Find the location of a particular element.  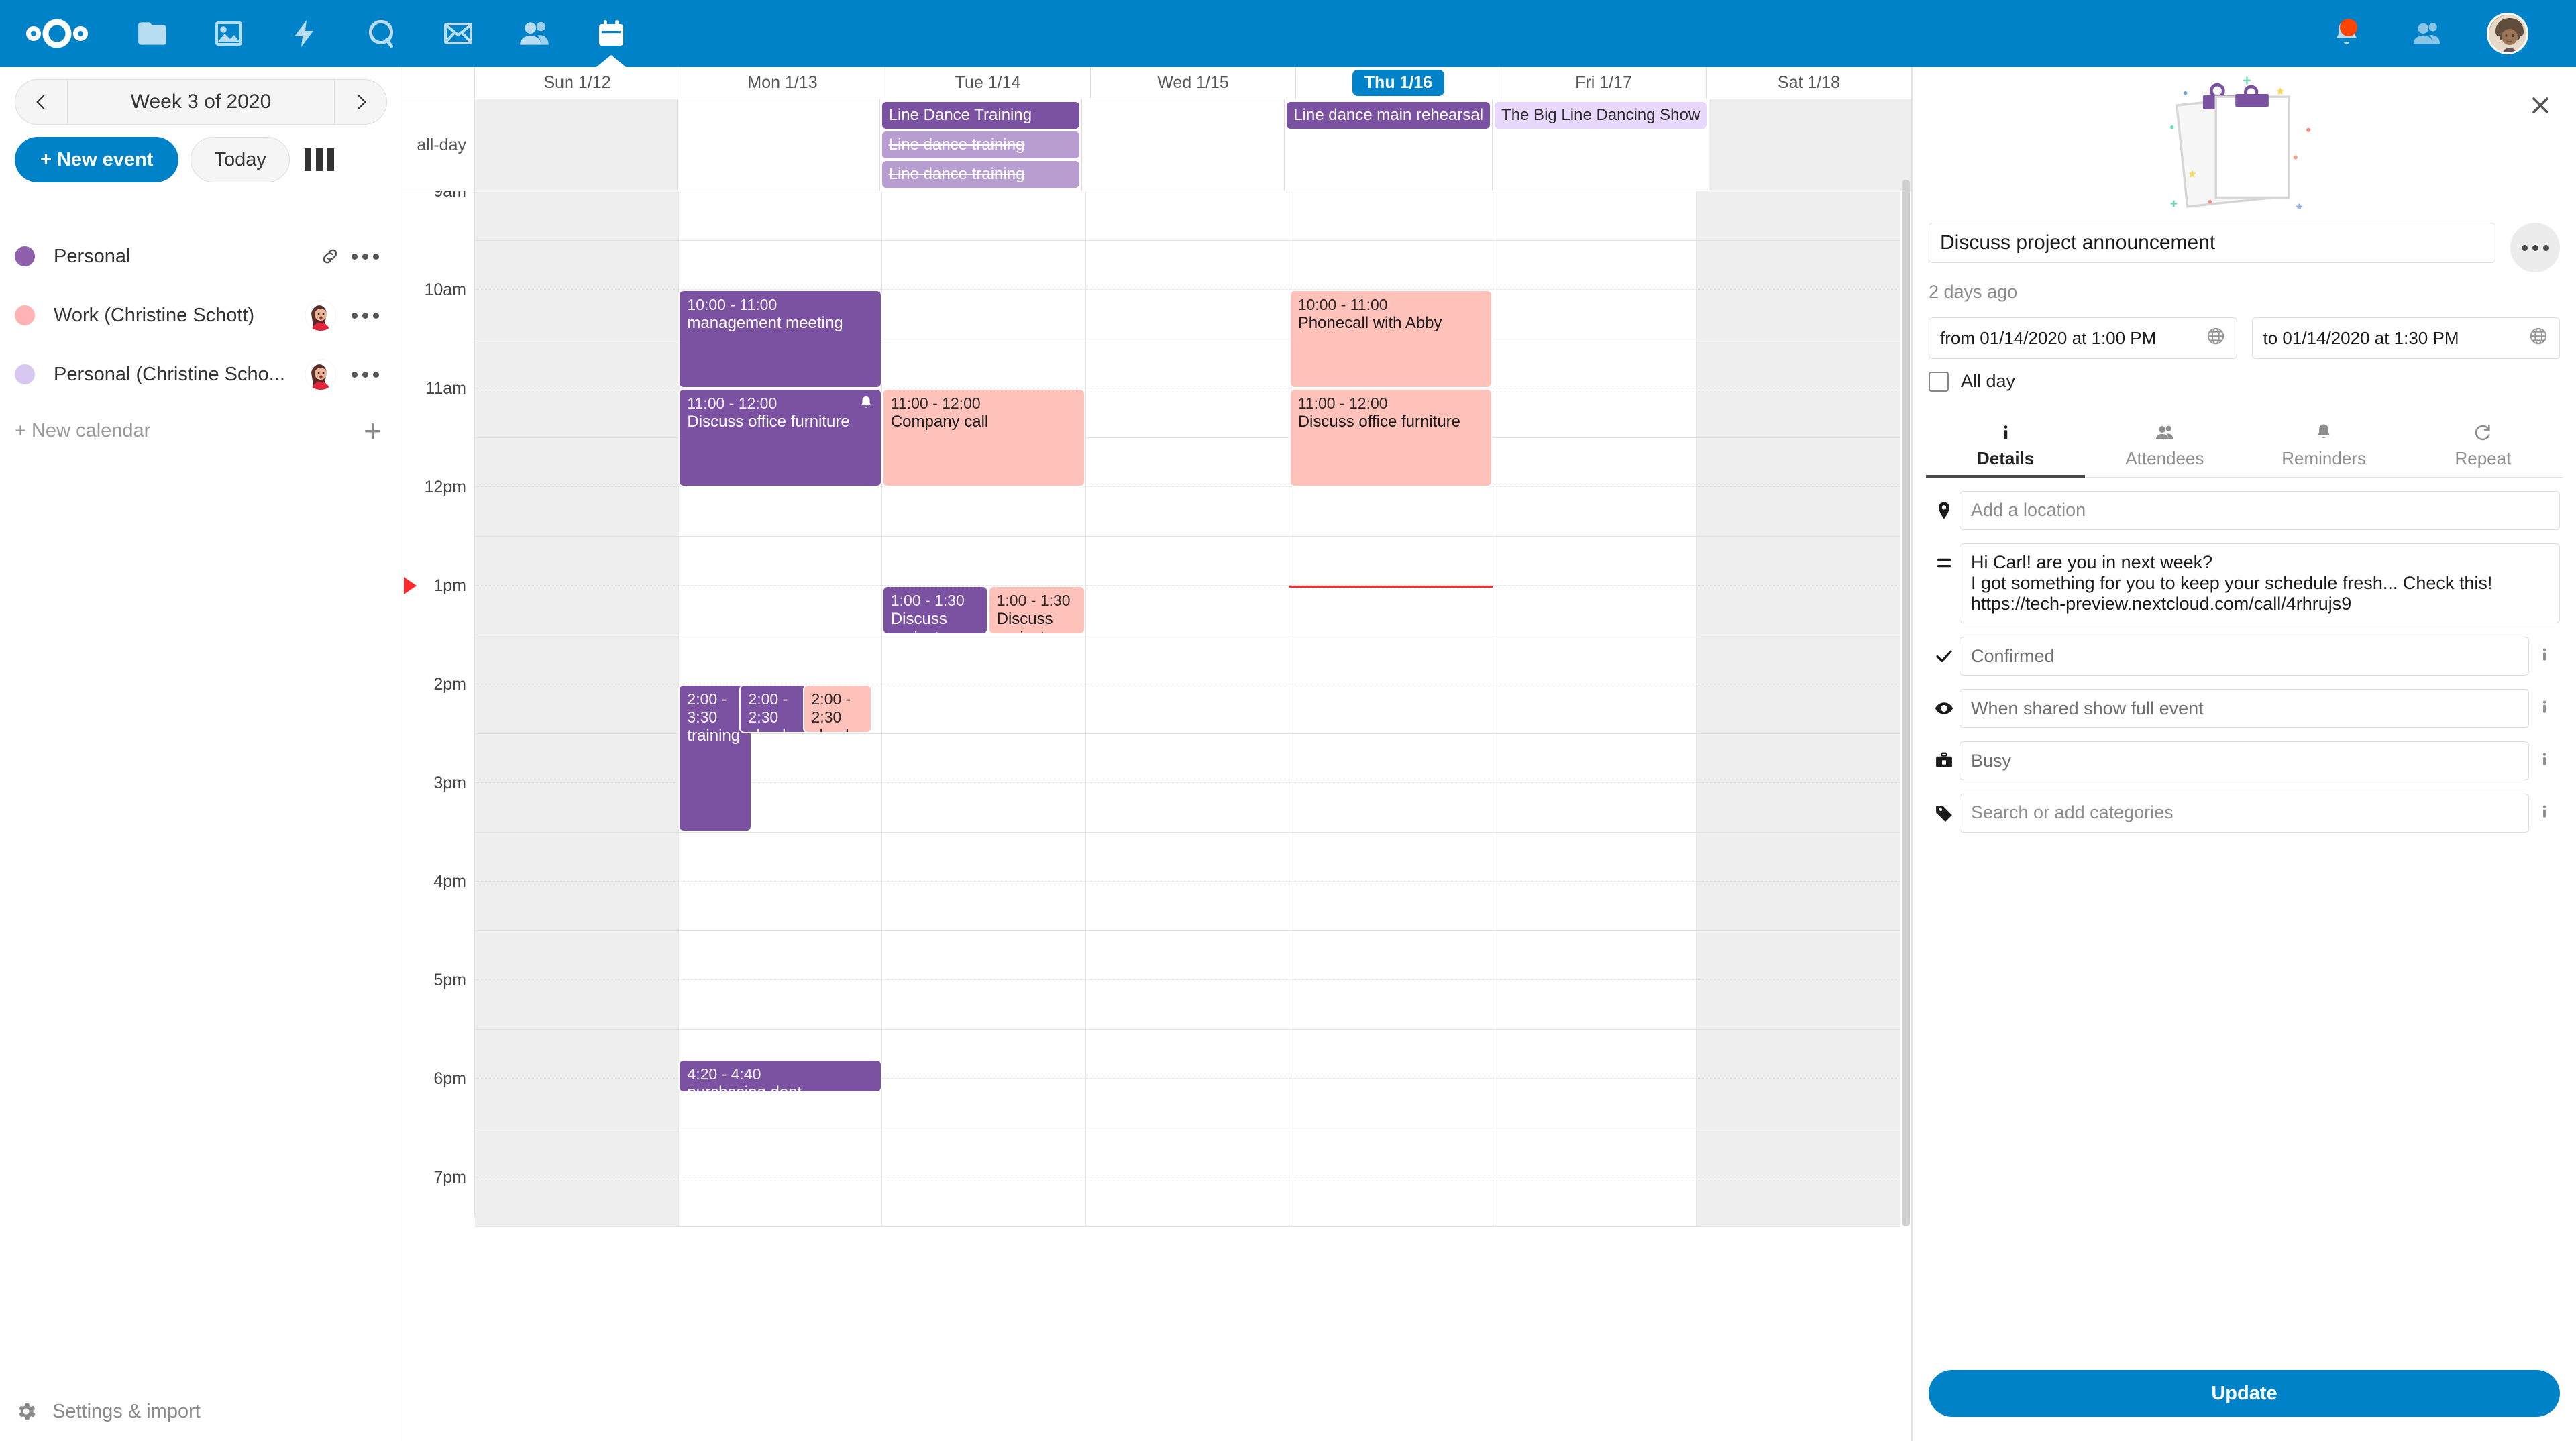

calendar-scrollbar is located at coordinates (1906, 703).